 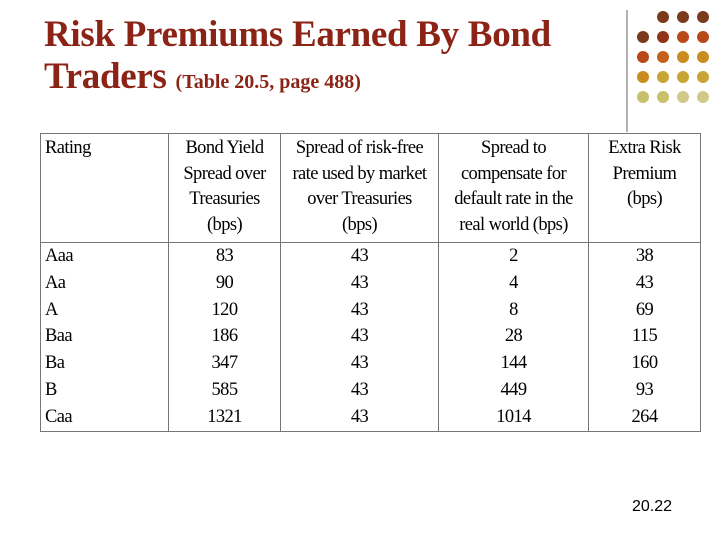 I want to click on table-row: A 120 43 8 69, so click(x=370, y=310).